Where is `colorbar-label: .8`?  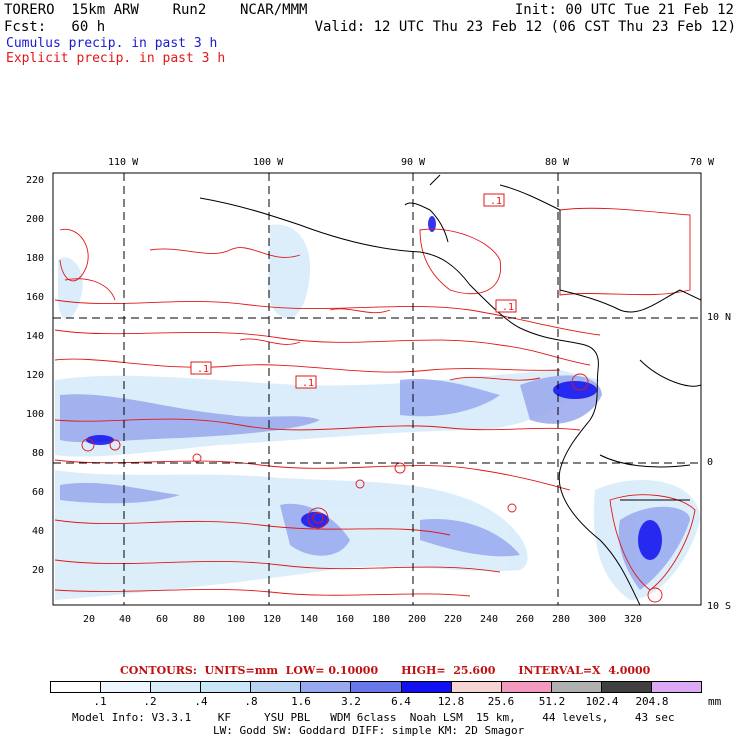
colorbar-label: .8 is located at coordinates (251, 701).